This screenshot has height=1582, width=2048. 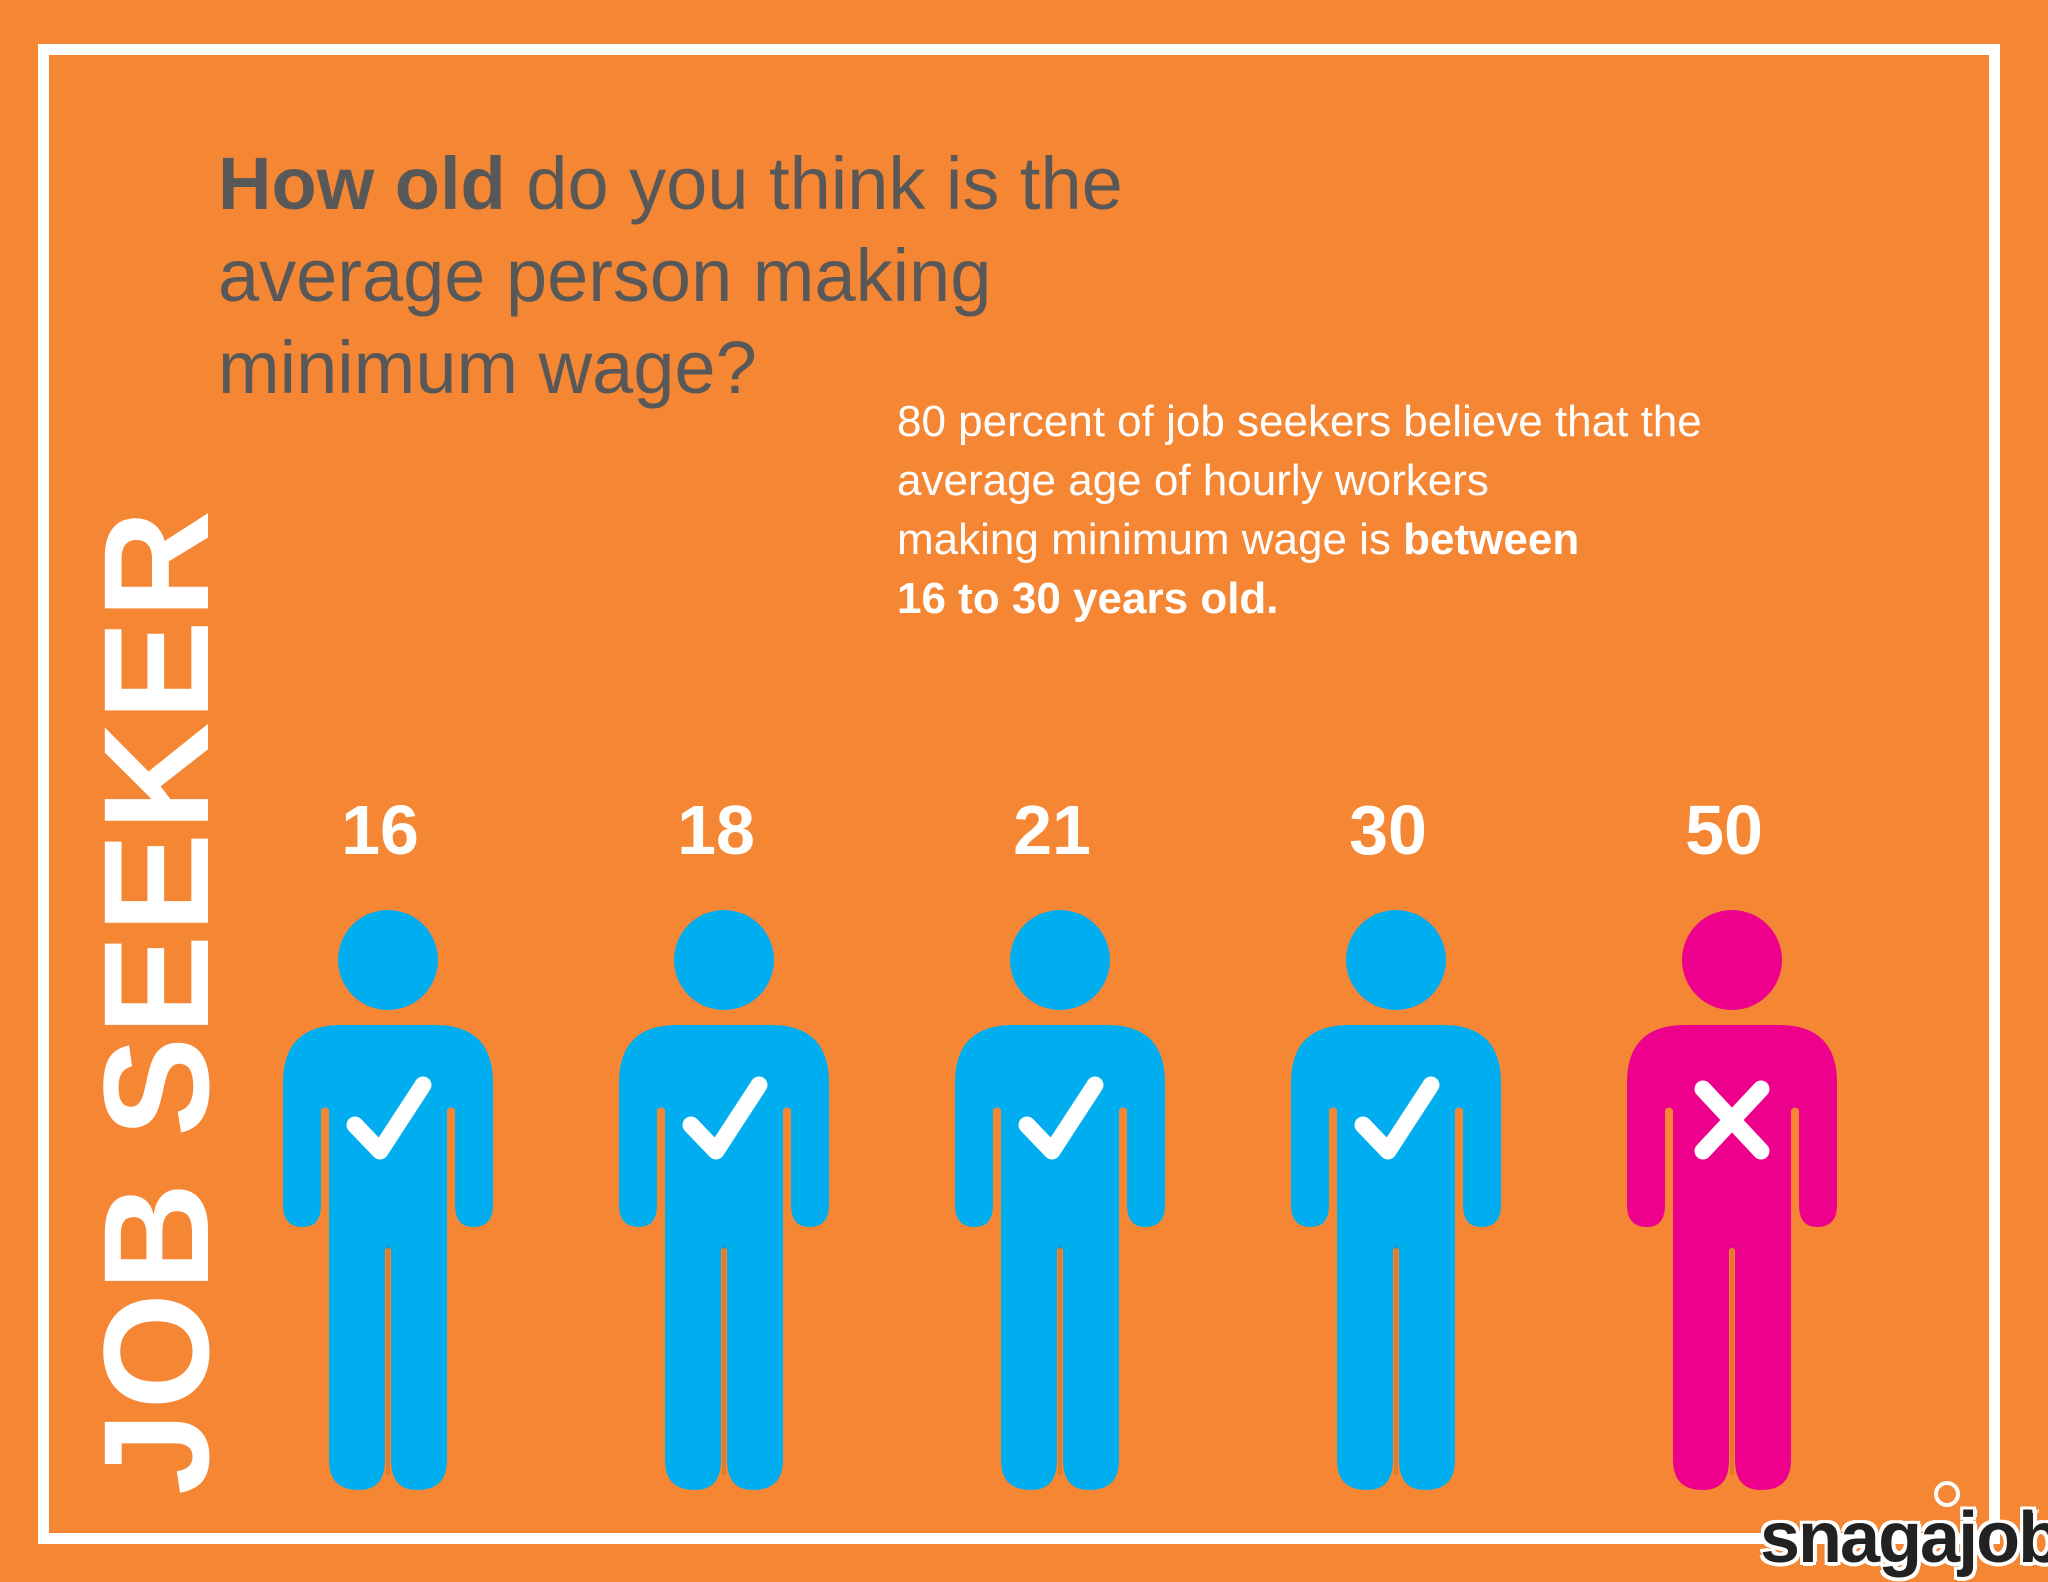 What do you see at coordinates (380, 830) in the screenshot?
I see `age-label-16: 16` at bounding box center [380, 830].